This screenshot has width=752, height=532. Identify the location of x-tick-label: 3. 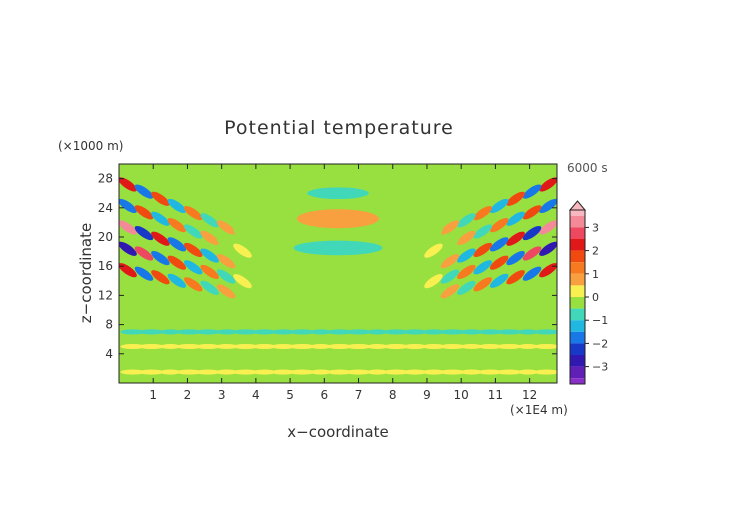
(222, 395).